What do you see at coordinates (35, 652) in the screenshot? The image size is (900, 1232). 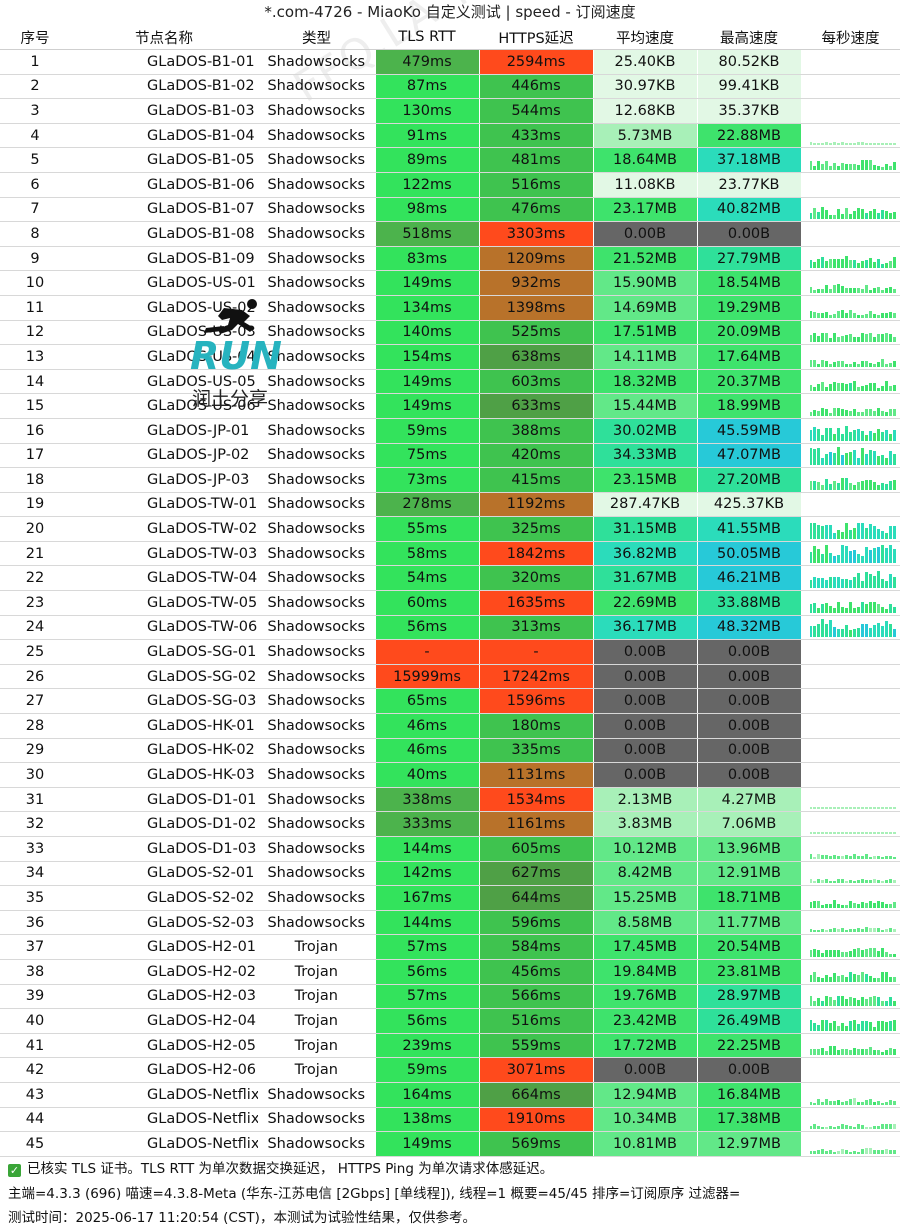 I see `row-index: 25` at bounding box center [35, 652].